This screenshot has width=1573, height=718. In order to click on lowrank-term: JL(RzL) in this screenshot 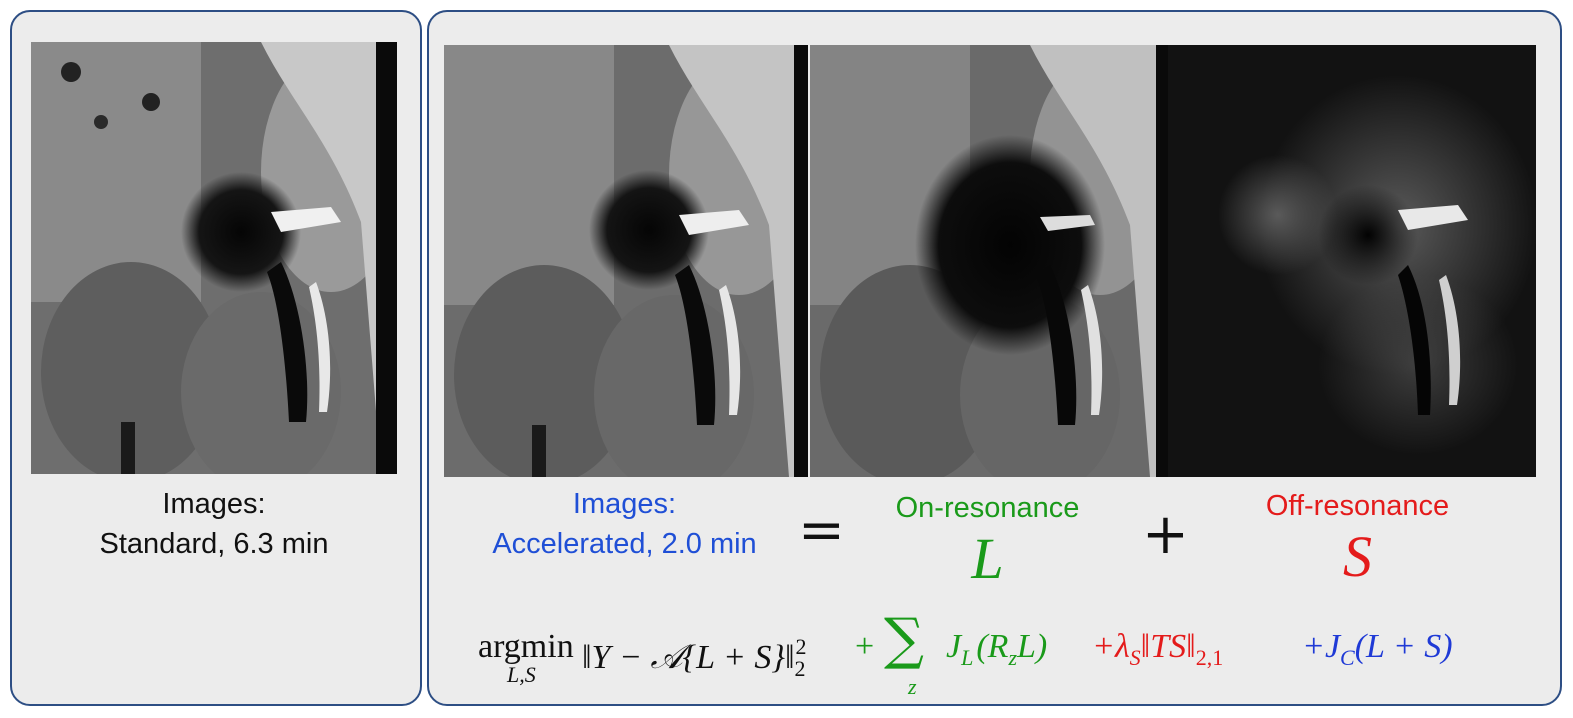, I will do `click(996, 652)`.